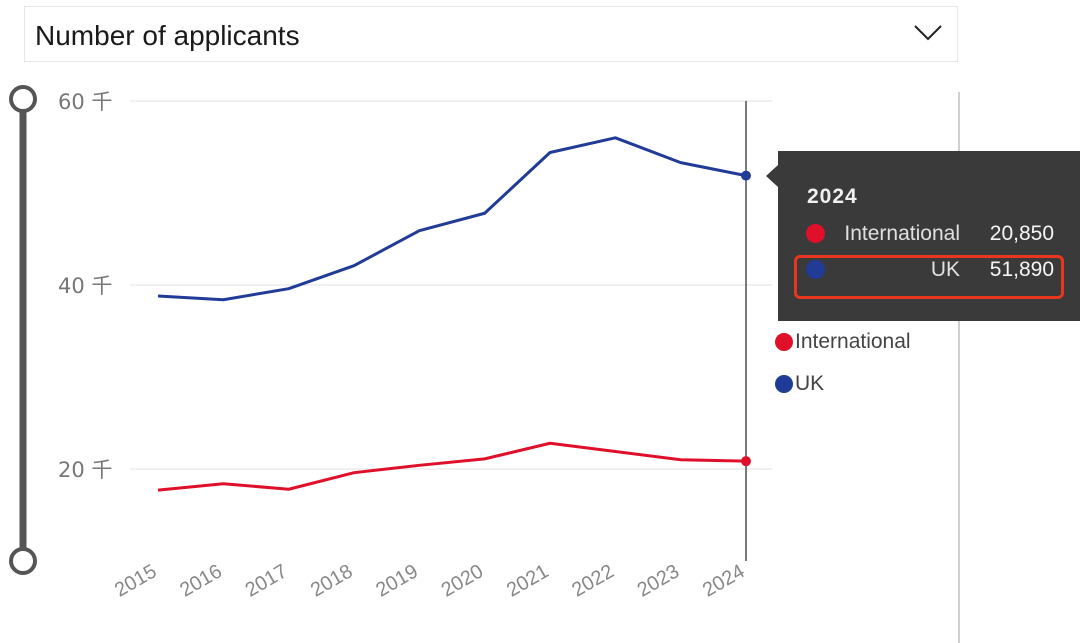 Image resolution: width=1080 pixels, height=643 pixels. What do you see at coordinates (85, 102) in the screenshot?
I see `y-tick-label: 60 千` at bounding box center [85, 102].